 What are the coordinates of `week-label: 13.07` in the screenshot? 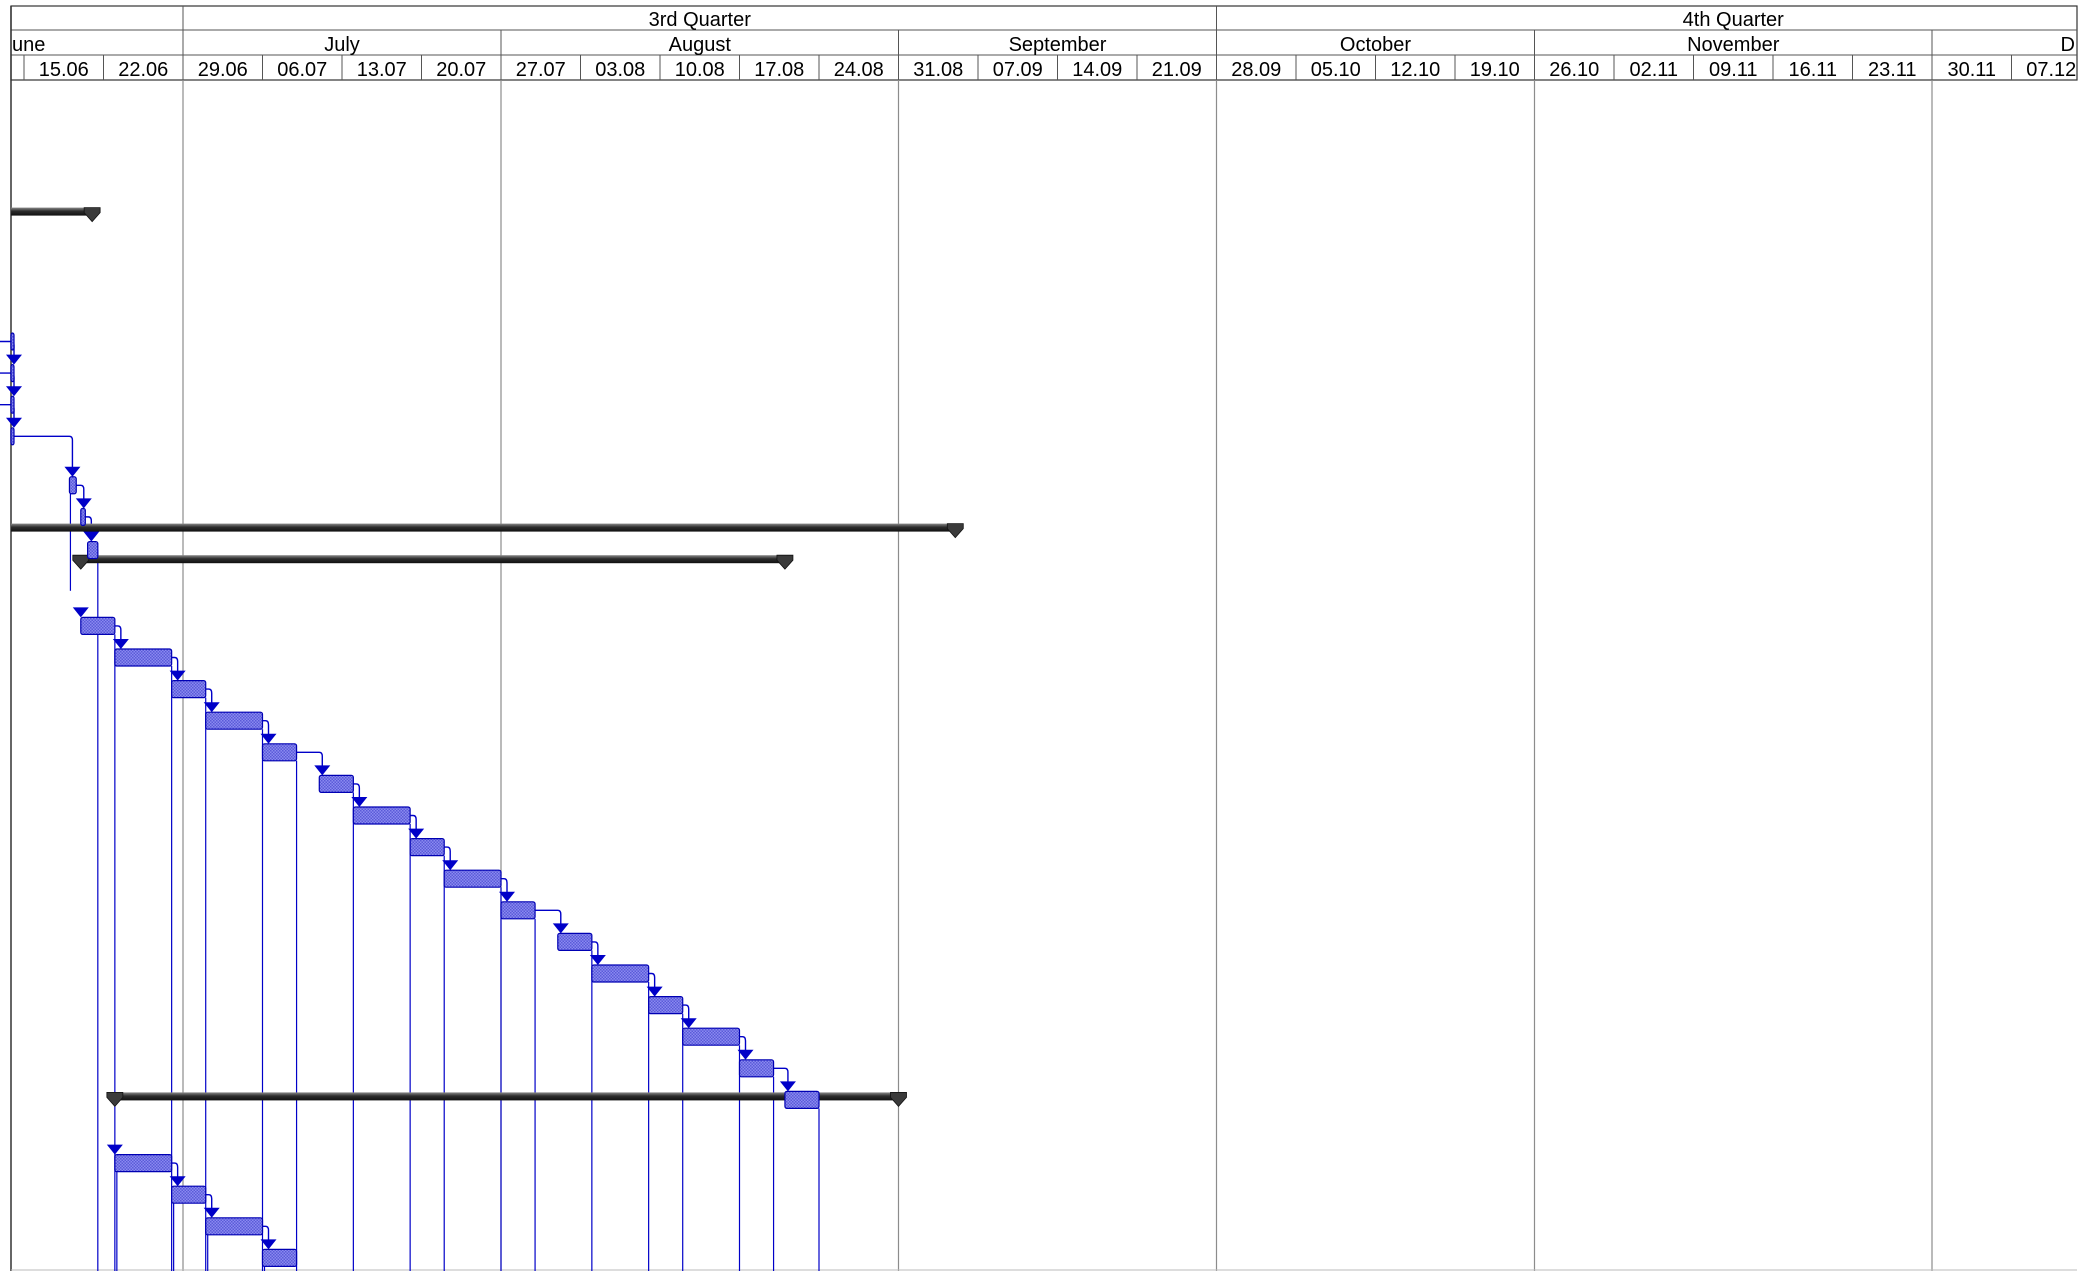 It's located at (382, 70).